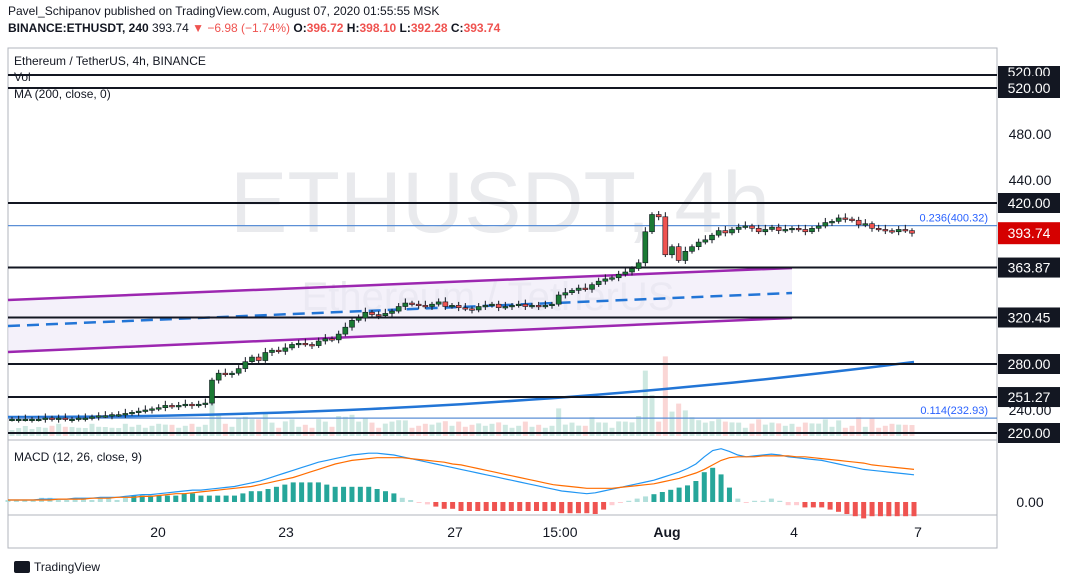 Image resolution: width=1073 pixels, height=586 pixels. What do you see at coordinates (559, 532) in the screenshot?
I see `time-tick-label: 15:00` at bounding box center [559, 532].